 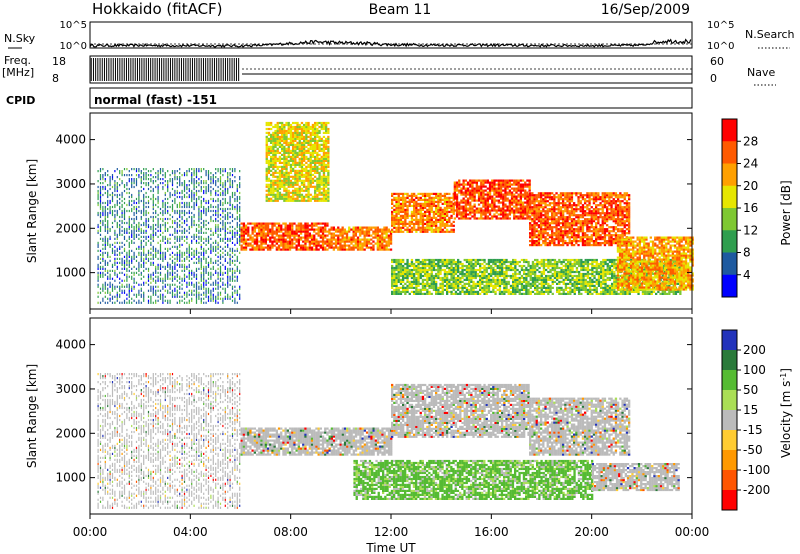 I want to click on colorbar-tick-label: 28, so click(x=750, y=141).